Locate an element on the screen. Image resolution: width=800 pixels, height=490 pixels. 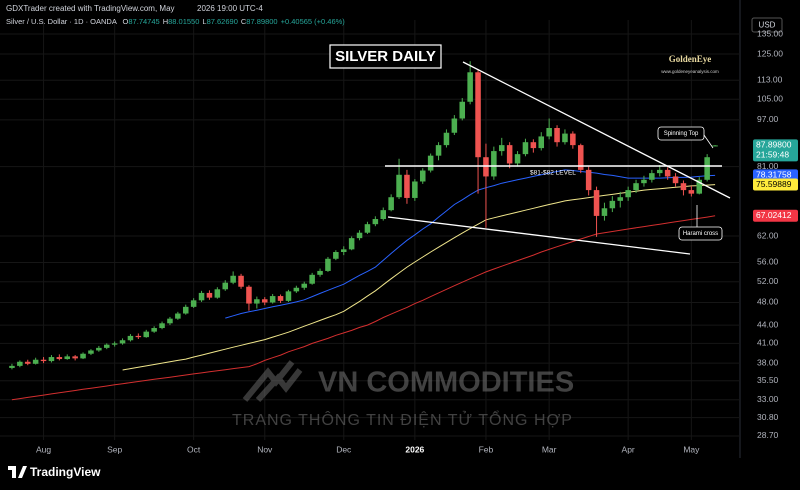
y-tick-label: 44.00 is located at coordinates (768, 324).